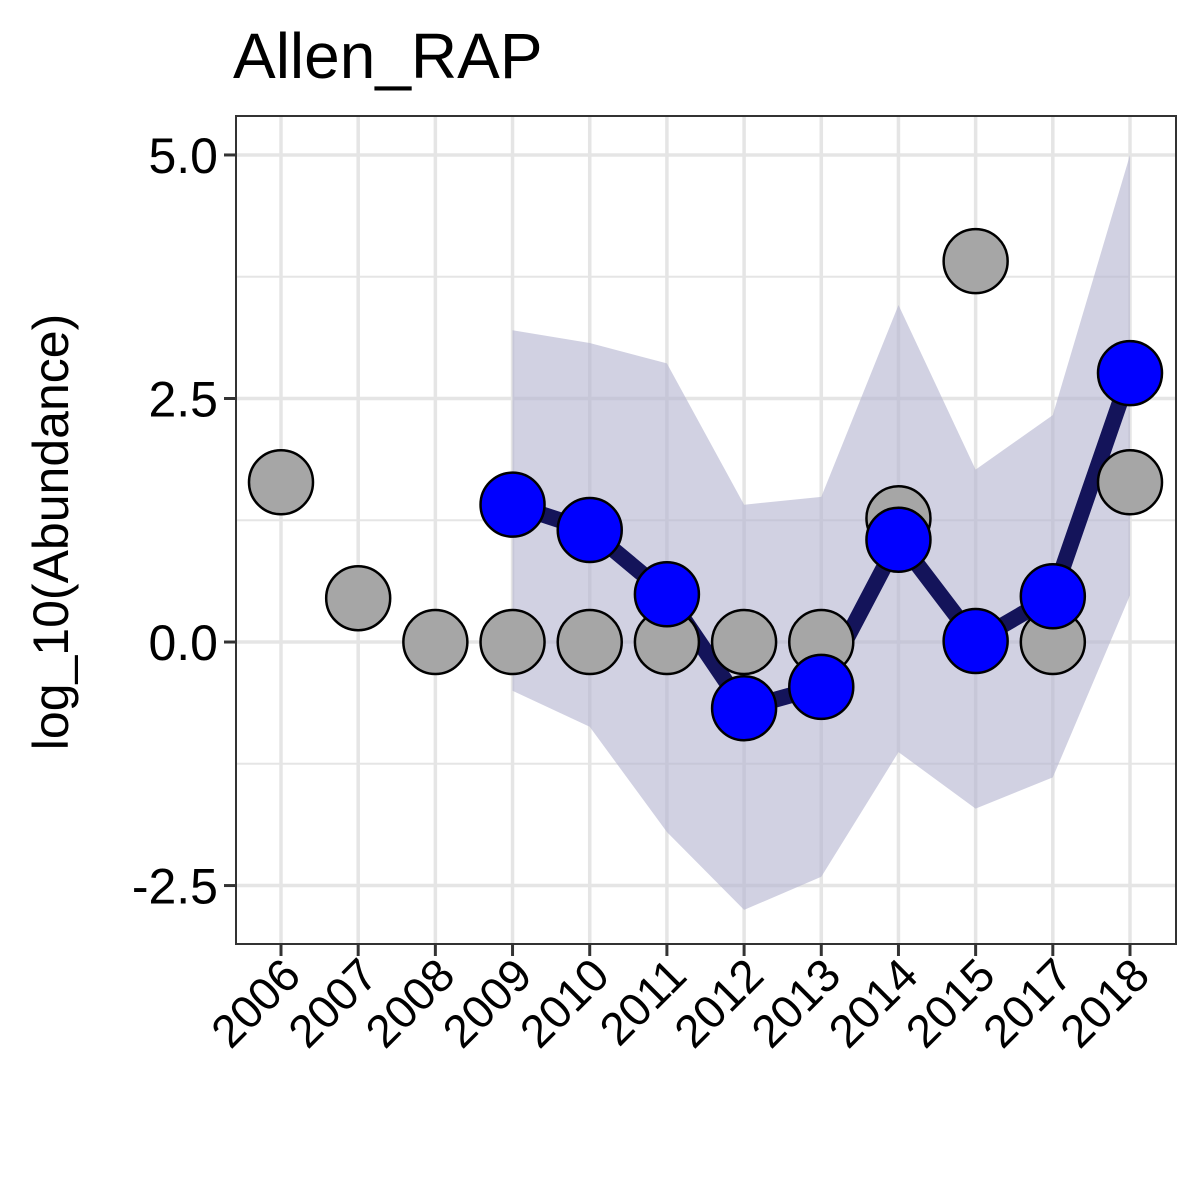  Describe the element at coordinates (486, 1002) in the screenshot. I see `x-tick-label: 2009` at that location.